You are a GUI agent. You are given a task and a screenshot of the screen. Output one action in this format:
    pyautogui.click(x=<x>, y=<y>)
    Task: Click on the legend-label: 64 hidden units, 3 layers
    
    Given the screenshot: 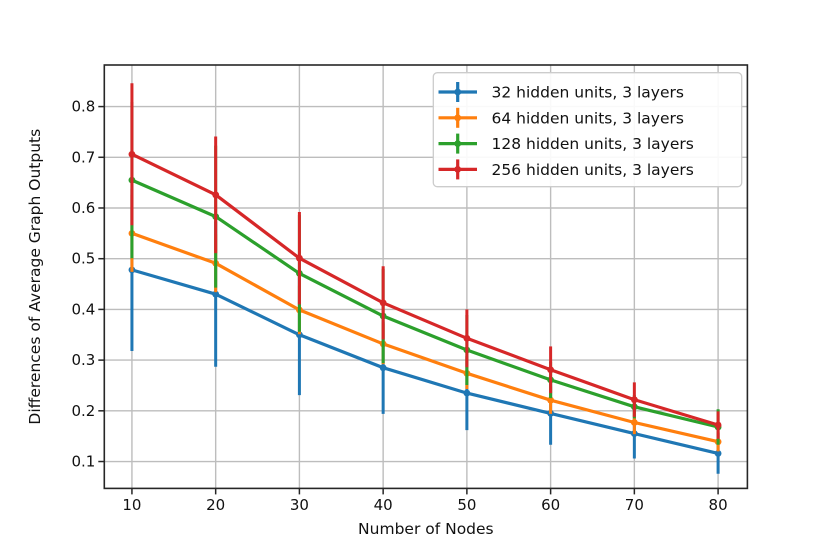 What is the action you would take?
    pyautogui.click(x=588, y=118)
    